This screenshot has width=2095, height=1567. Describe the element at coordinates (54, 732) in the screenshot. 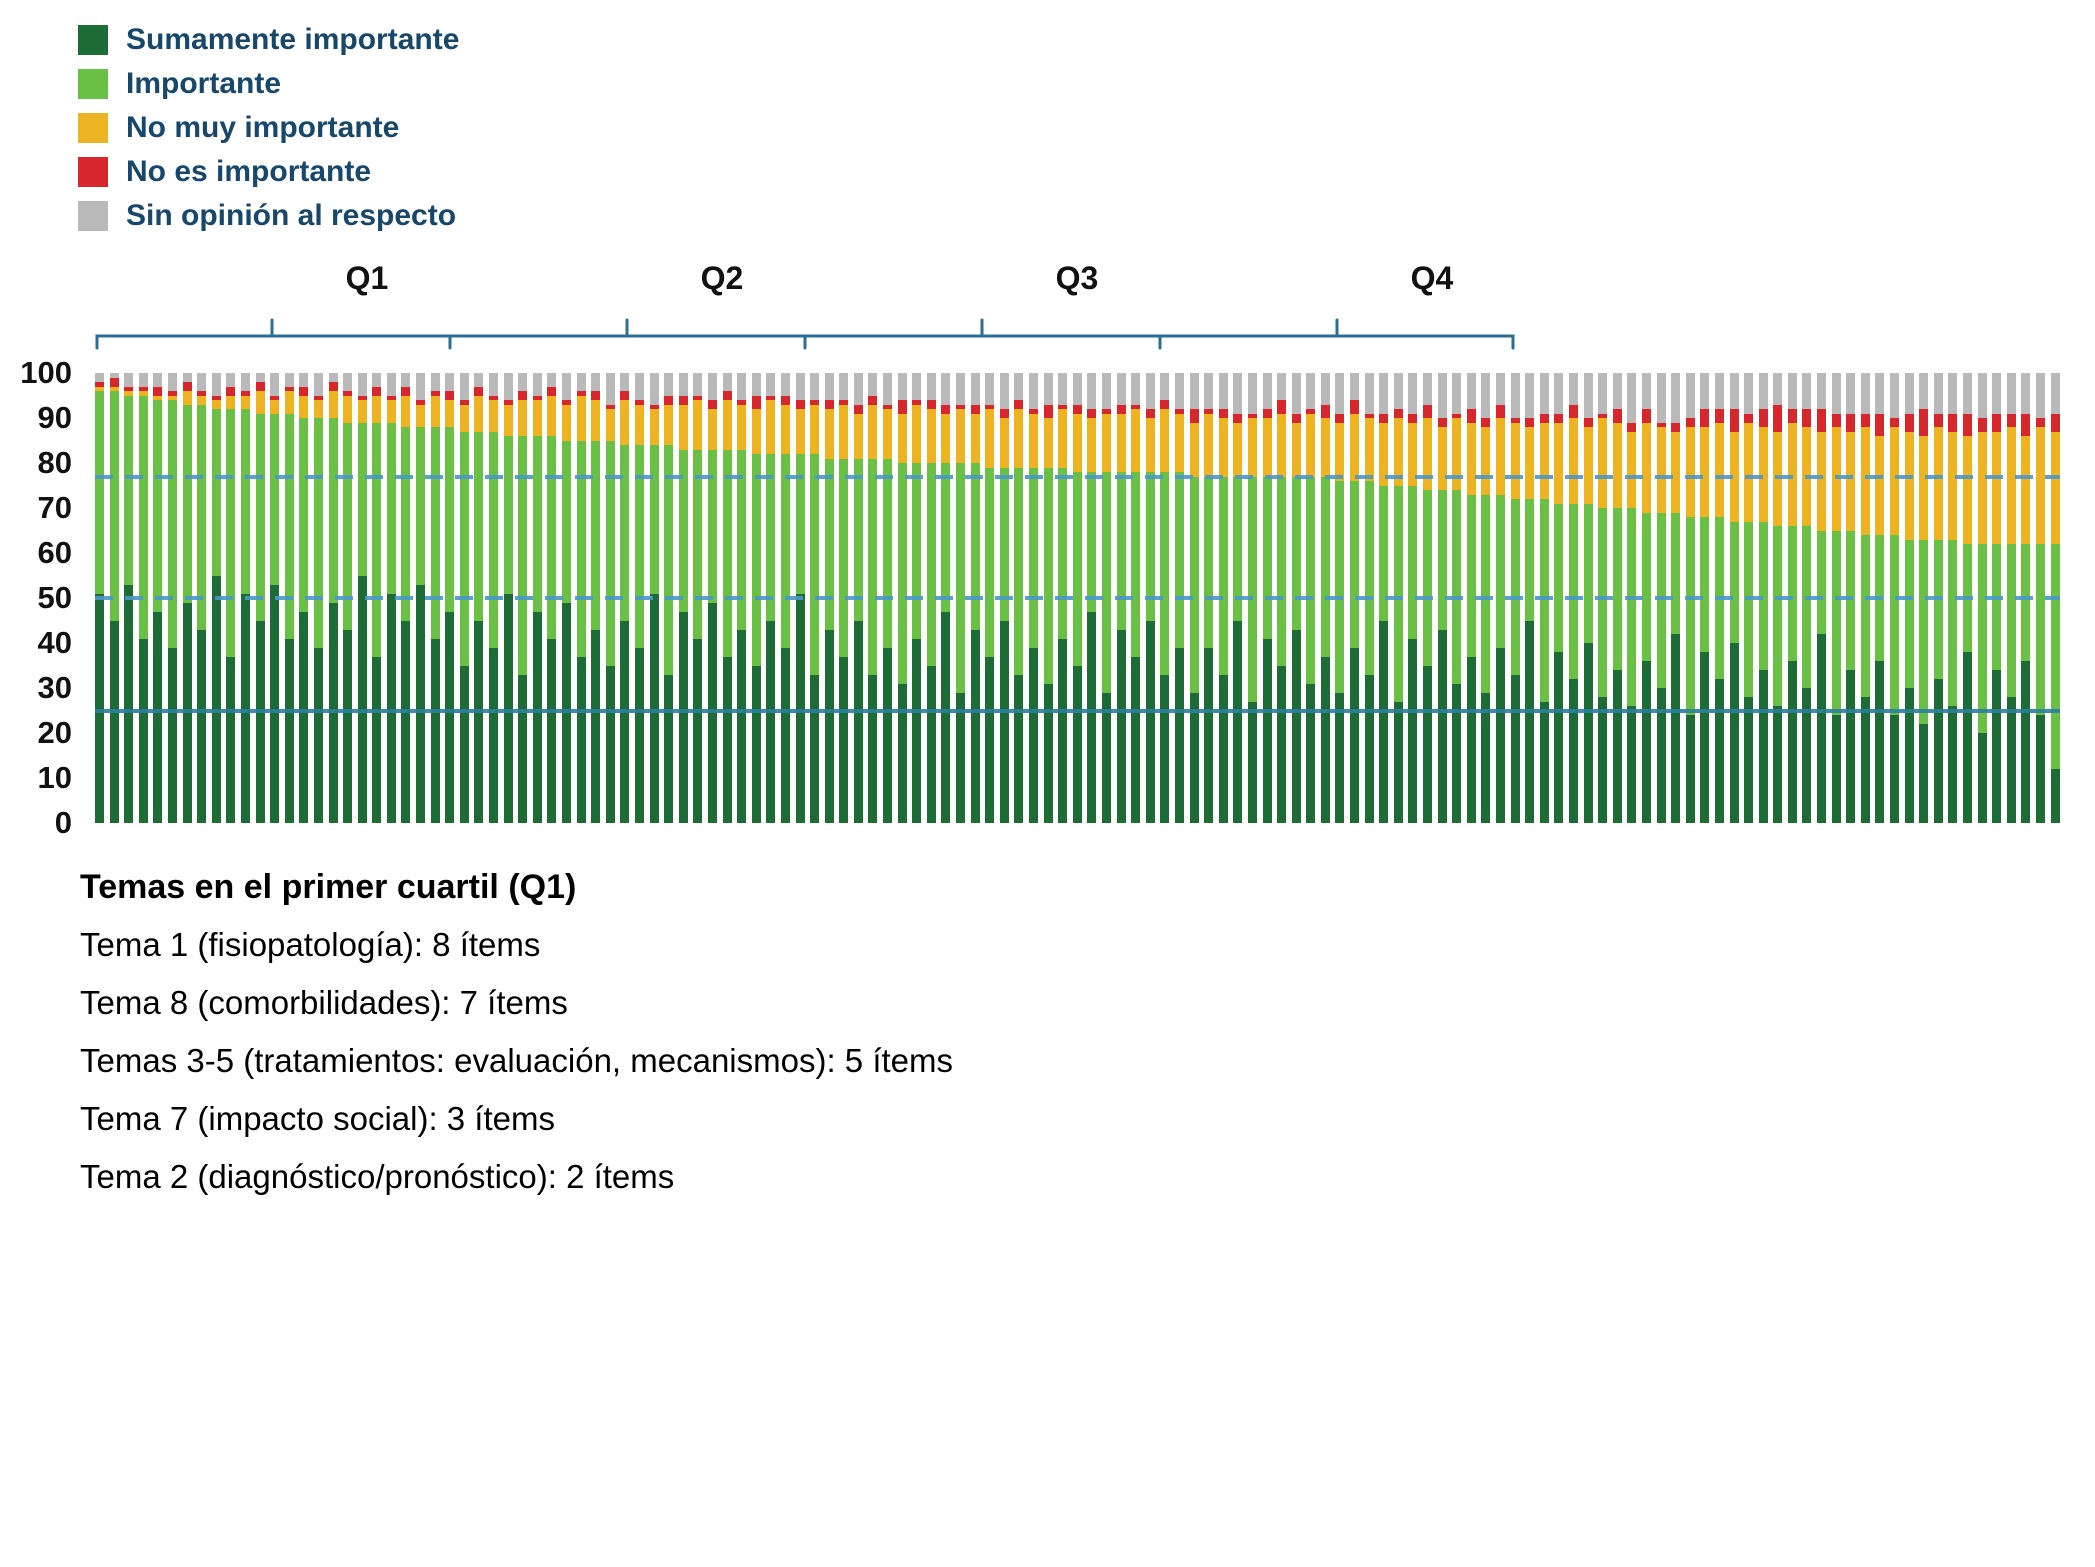

I see `y-tick: 20` at that location.